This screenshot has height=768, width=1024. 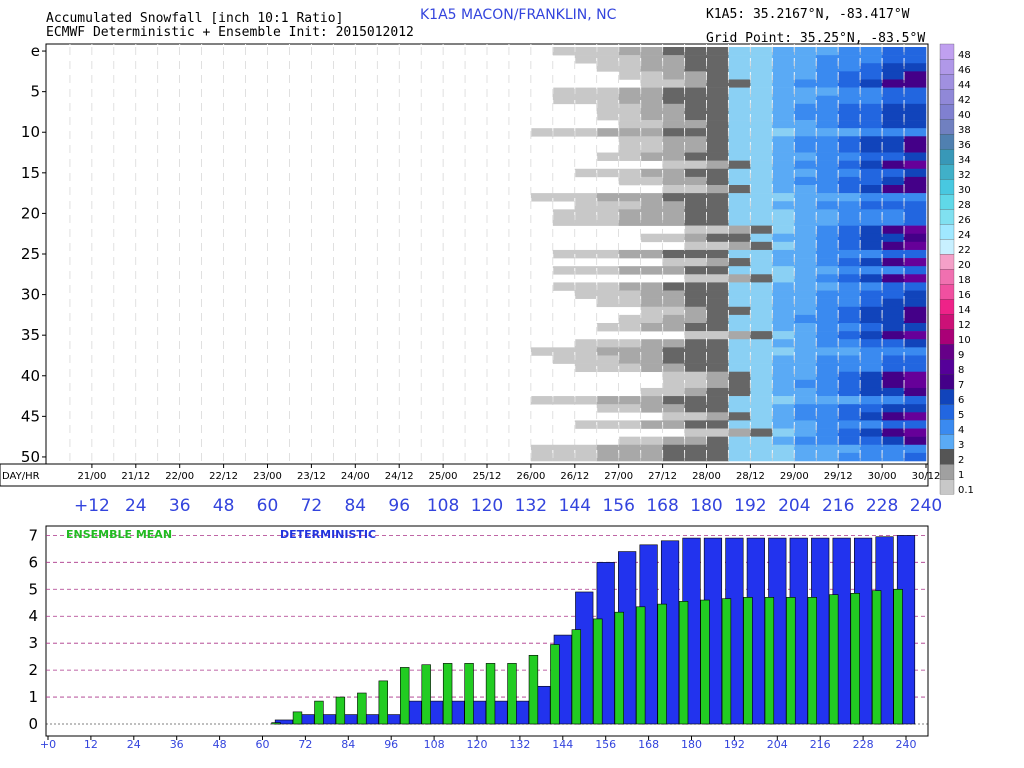 What do you see at coordinates (964, 115) in the screenshot?
I see `legend-label: 40` at bounding box center [964, 115].